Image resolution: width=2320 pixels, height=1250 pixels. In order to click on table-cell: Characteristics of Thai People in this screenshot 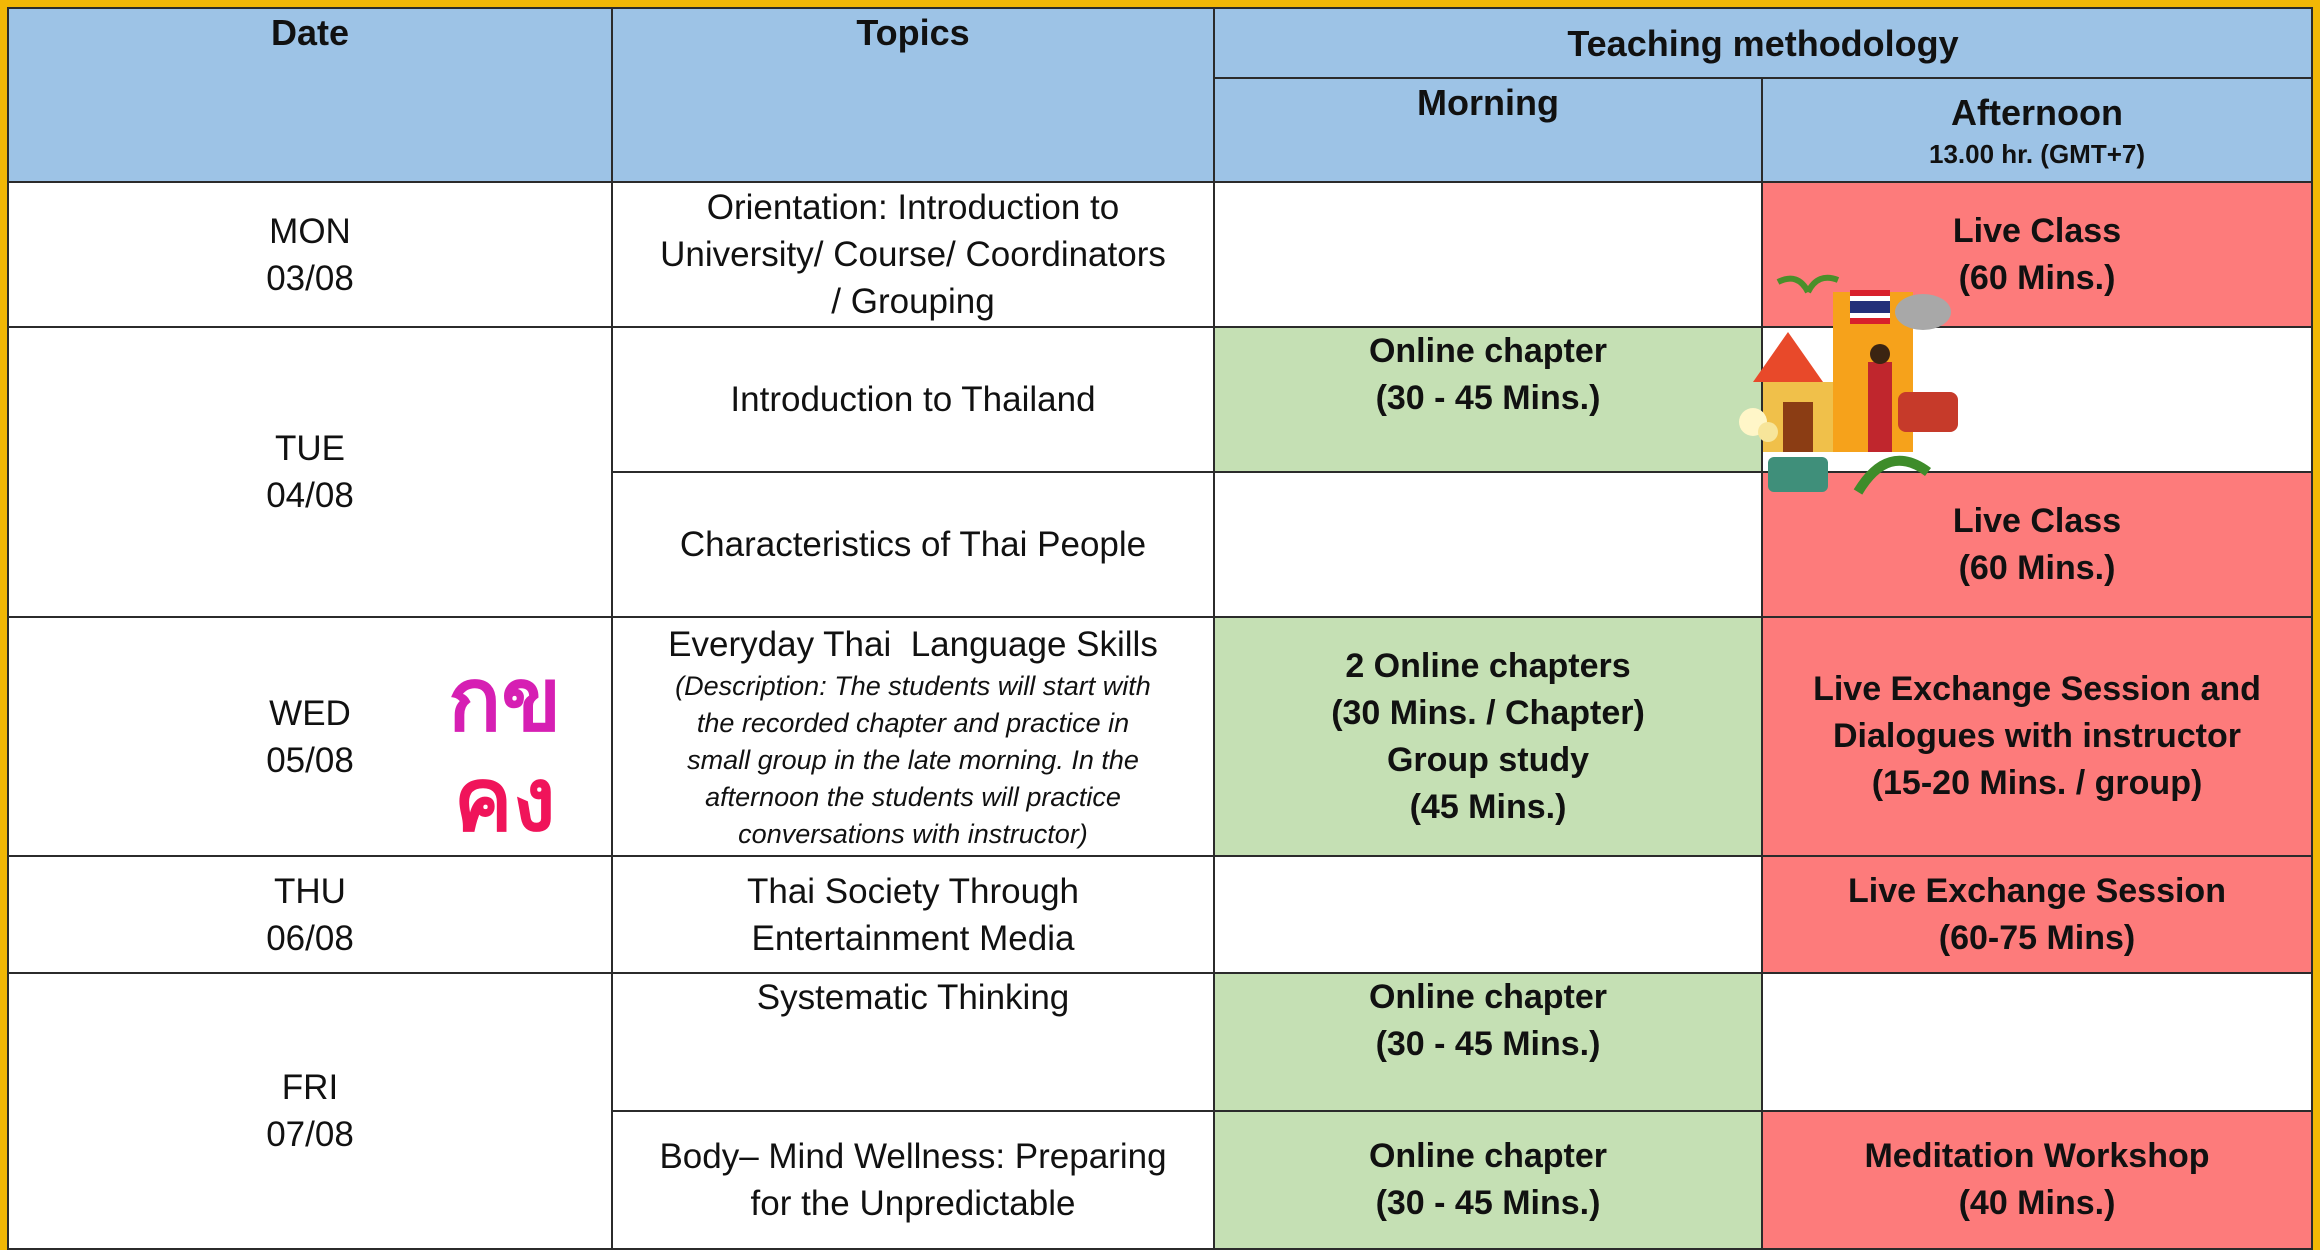, I will do `click(913, 544)`.